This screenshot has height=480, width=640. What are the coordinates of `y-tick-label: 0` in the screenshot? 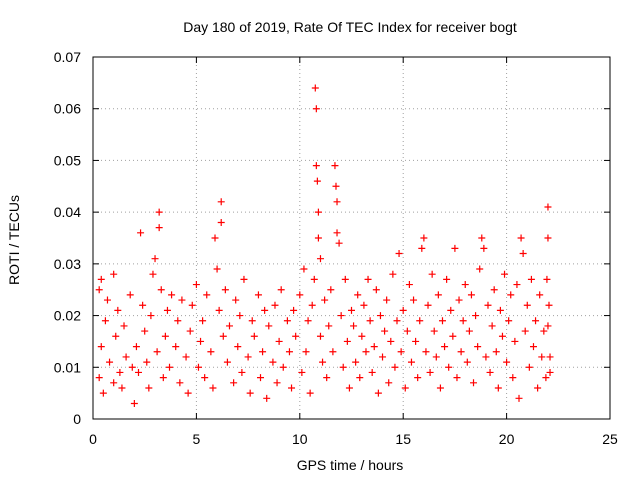 It's located at (77, 419).